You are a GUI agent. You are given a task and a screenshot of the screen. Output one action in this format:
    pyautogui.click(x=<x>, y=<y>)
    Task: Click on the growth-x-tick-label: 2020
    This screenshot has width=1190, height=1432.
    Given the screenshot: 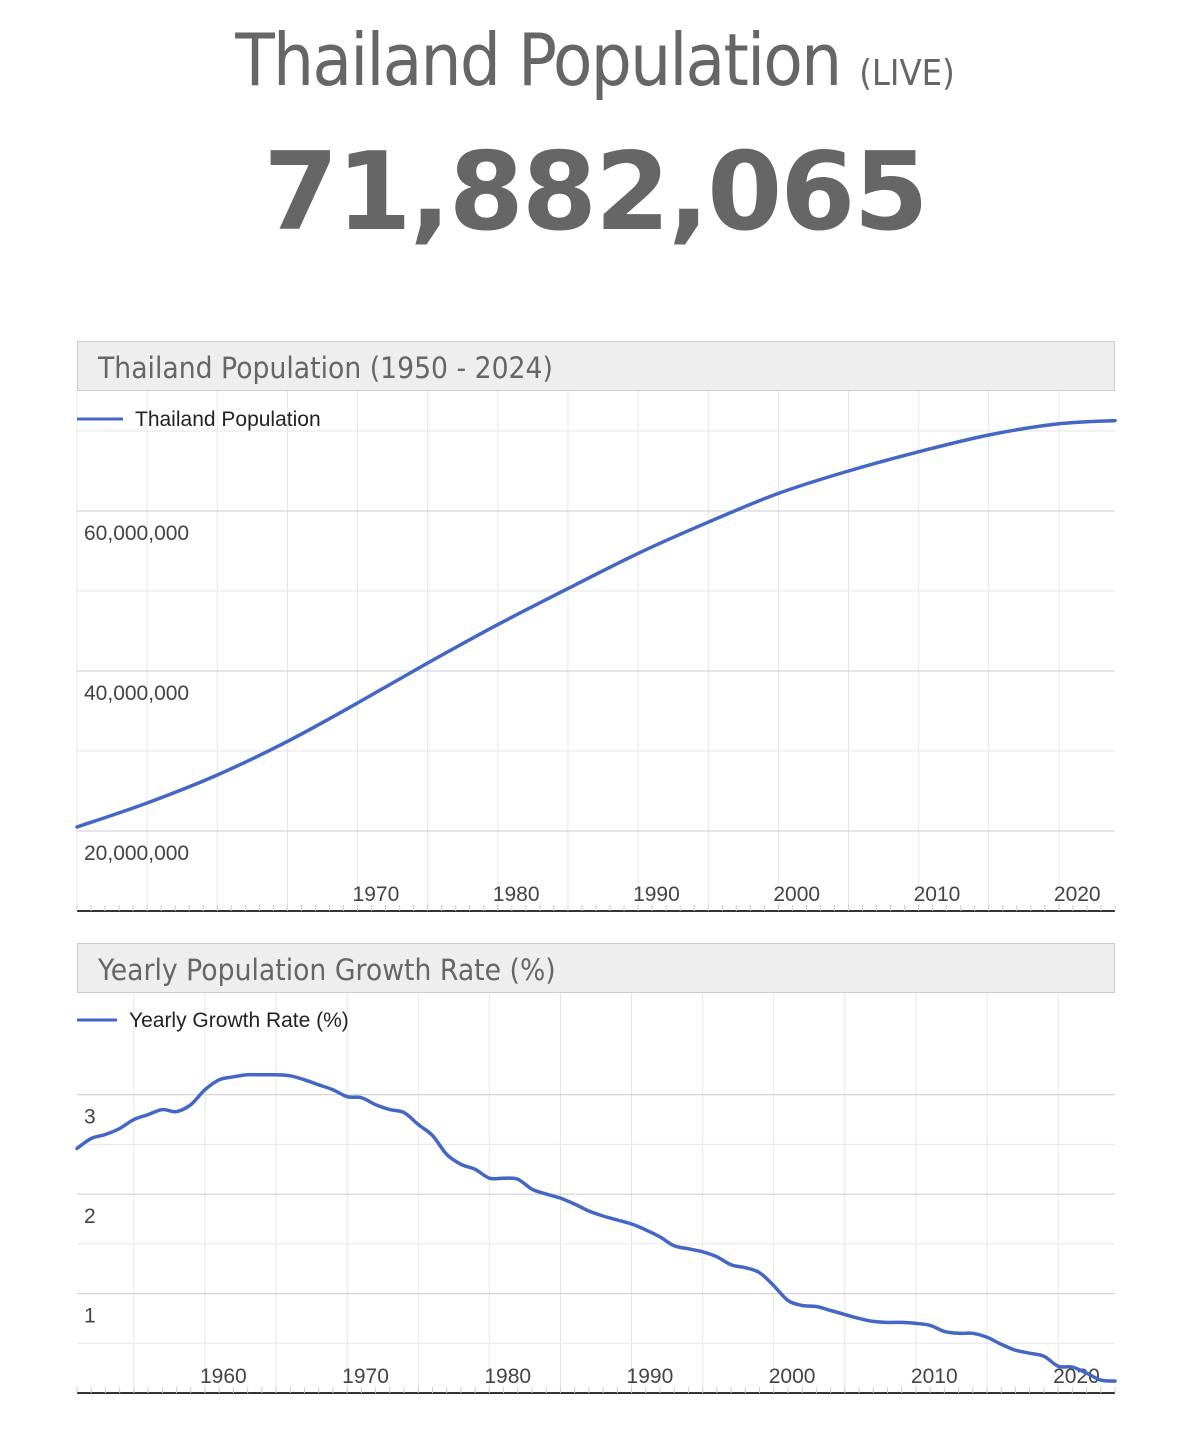 What is the action you would take?
    pyautogui.click(x=1076, y=1376)
    